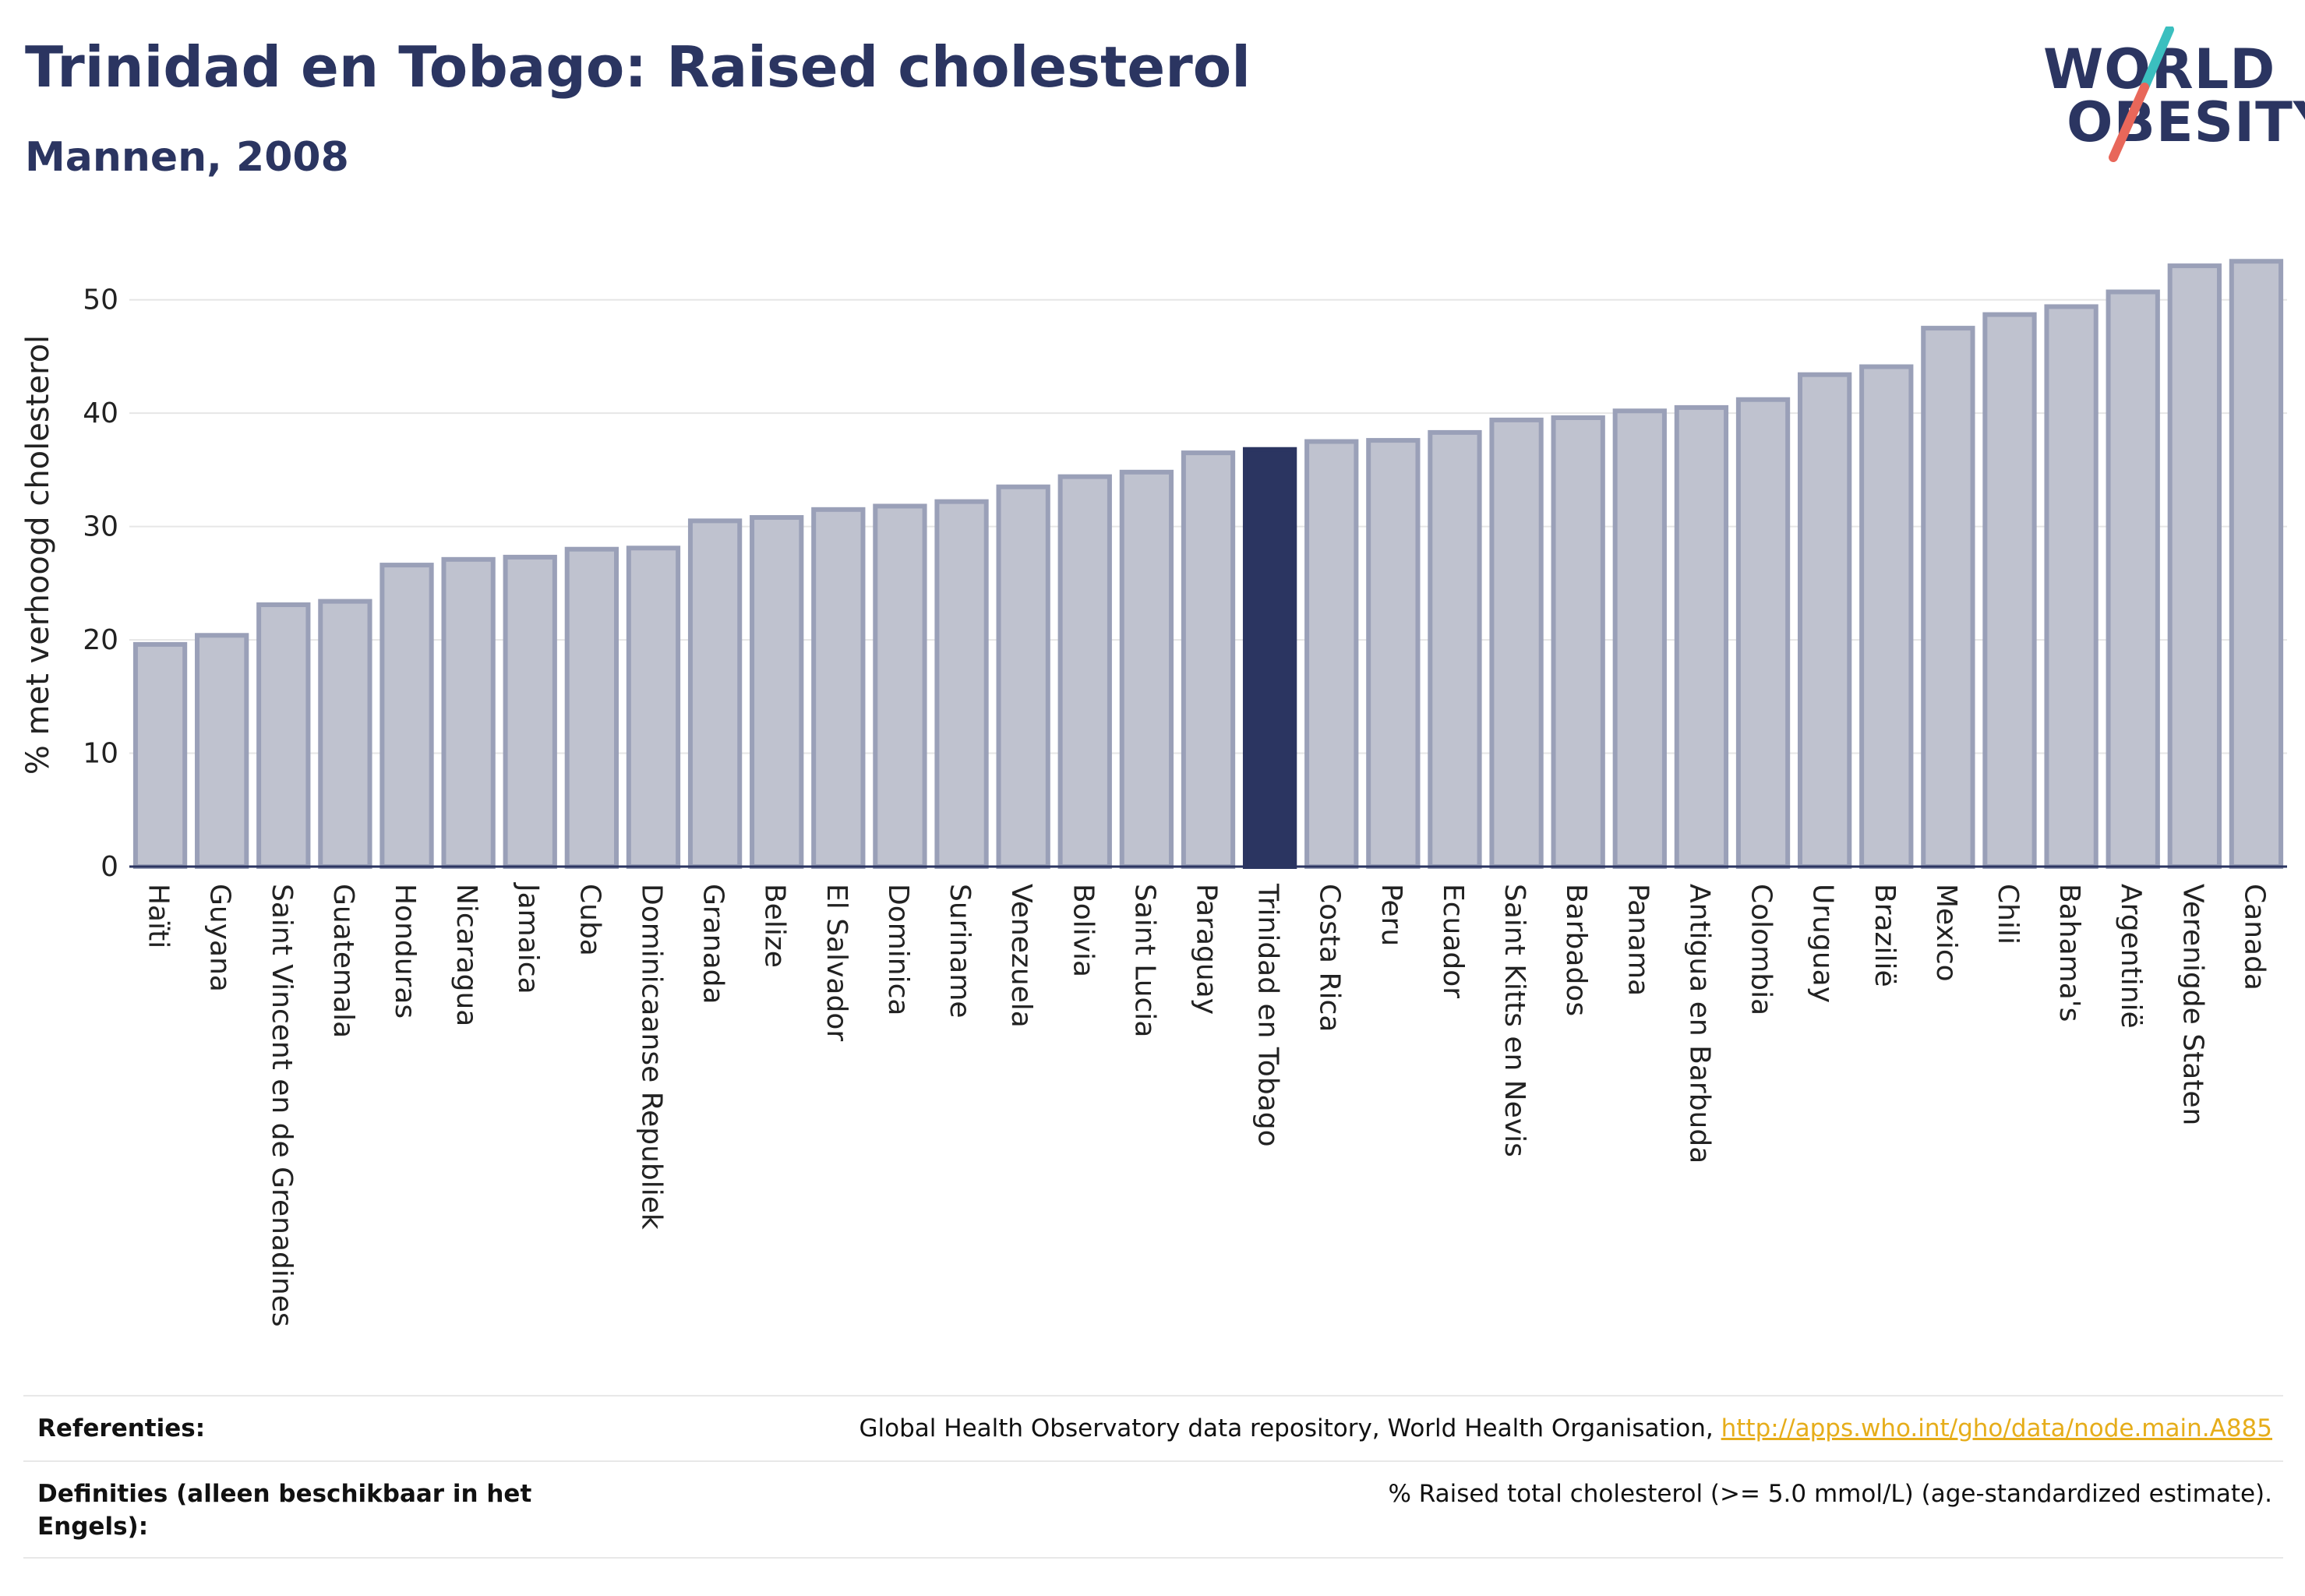  What do you see at coordinates (38, 555) in the screenshot?
I see `y-axis-label: % met verhoogd cholesterol` at bounding box center [38, 555].